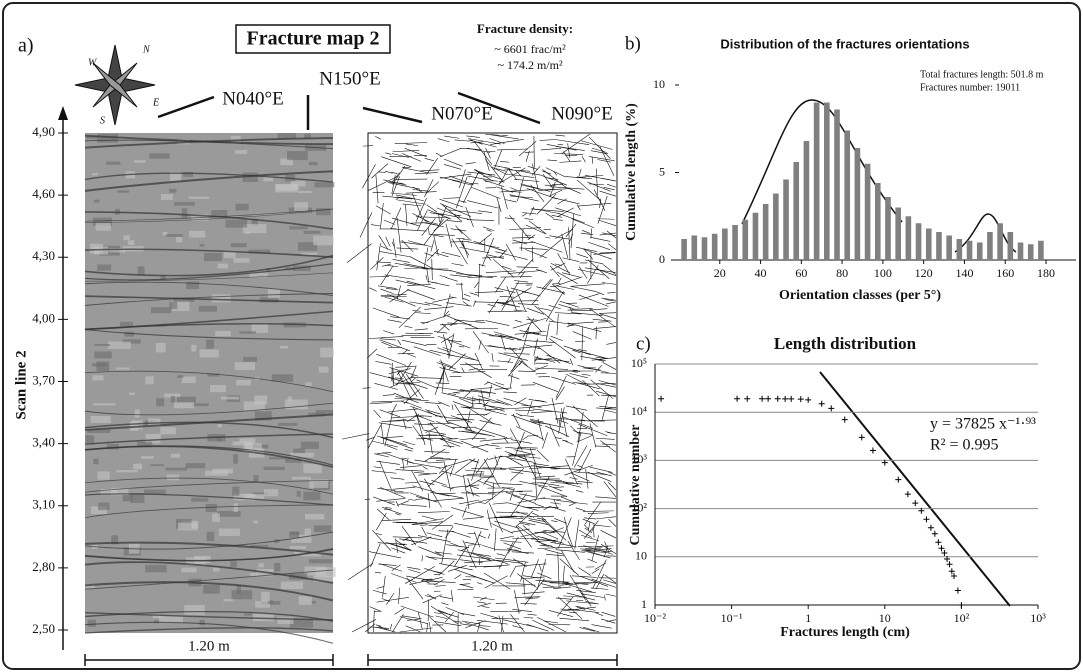 The height and width of the screenshot is (672, 1083). I want to click on x-tick-label: 1, so click(808, 618).